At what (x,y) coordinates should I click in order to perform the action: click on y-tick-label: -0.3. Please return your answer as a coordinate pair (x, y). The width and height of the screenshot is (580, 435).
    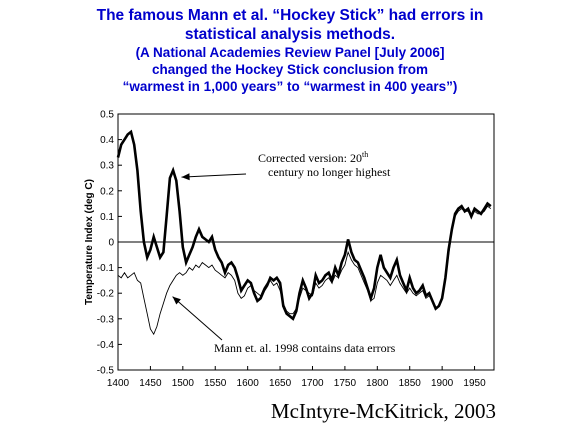
    Looking at the image, I should click on (106, 319).